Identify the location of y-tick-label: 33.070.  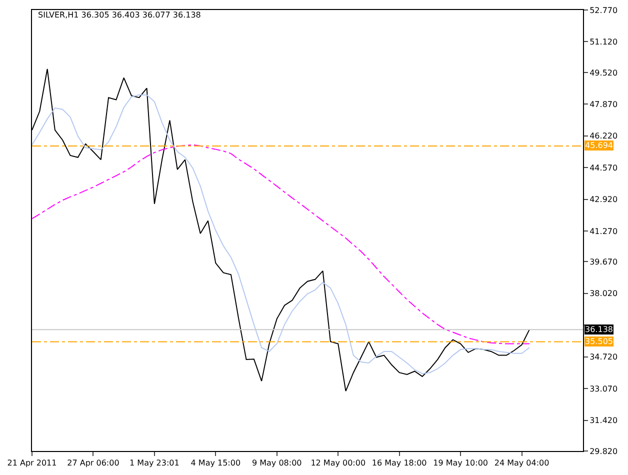
(604, 389).